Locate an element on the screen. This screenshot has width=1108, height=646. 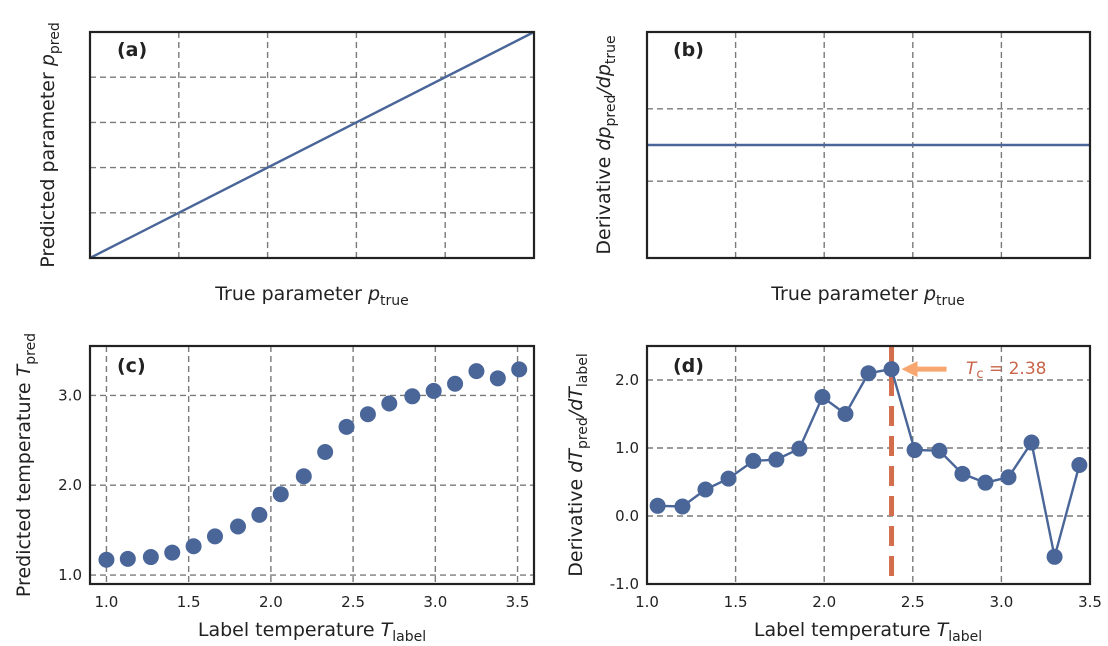
panel-b-xlabel: True parameter ptrue is located at coordinates (867, 296).